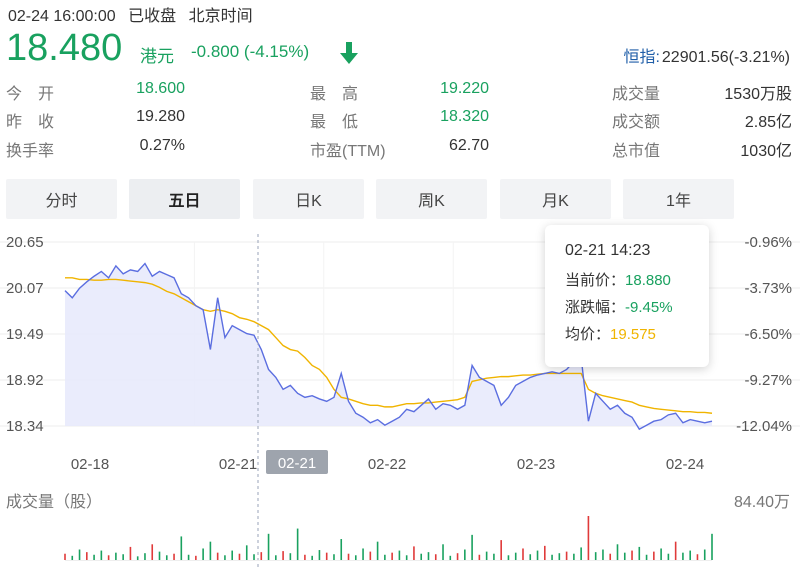 This screenshot has height=568, width=800. I want to click on market-cap-value: 1030亿, so click(766, 151).